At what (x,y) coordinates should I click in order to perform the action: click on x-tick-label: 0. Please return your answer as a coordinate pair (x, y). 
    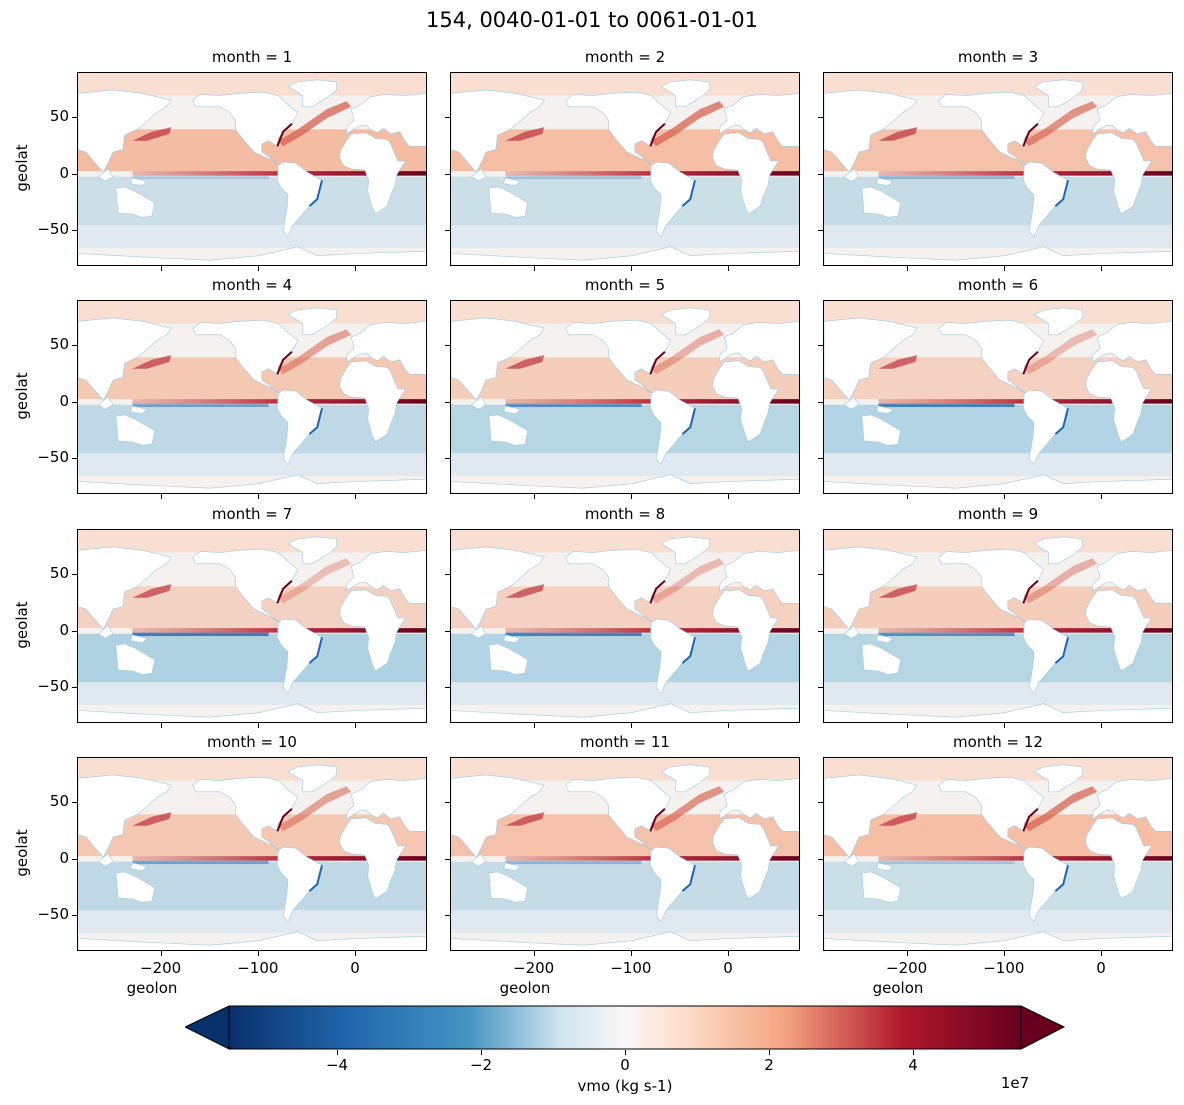
    Looking at the image, I should click on (728, 968).